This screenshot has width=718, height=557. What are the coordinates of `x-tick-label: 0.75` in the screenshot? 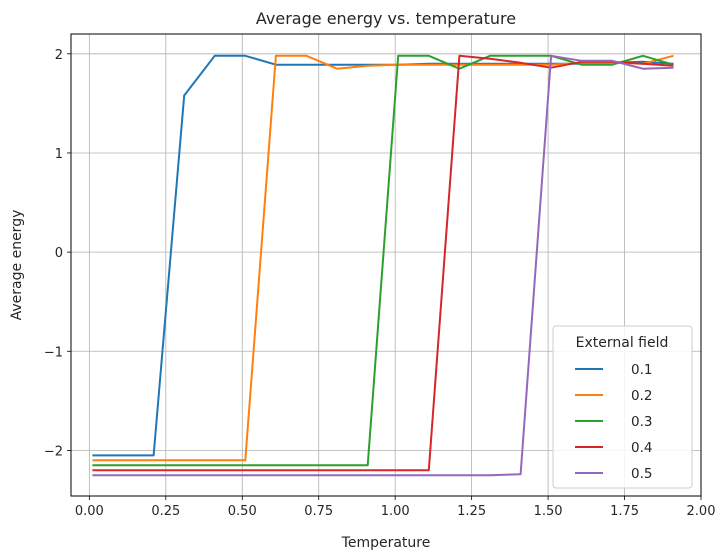 It's located at (318, 511).